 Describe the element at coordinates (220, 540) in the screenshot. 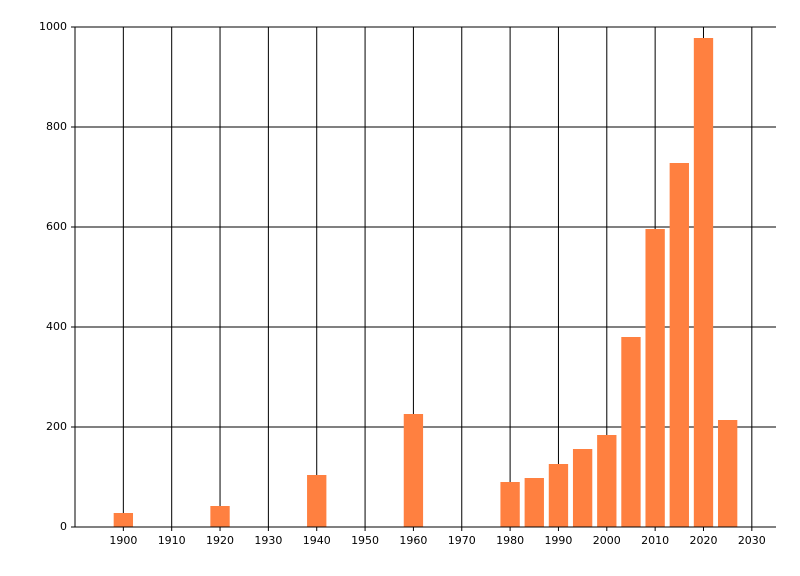

I see `x-tick-label: 1920` at that location.